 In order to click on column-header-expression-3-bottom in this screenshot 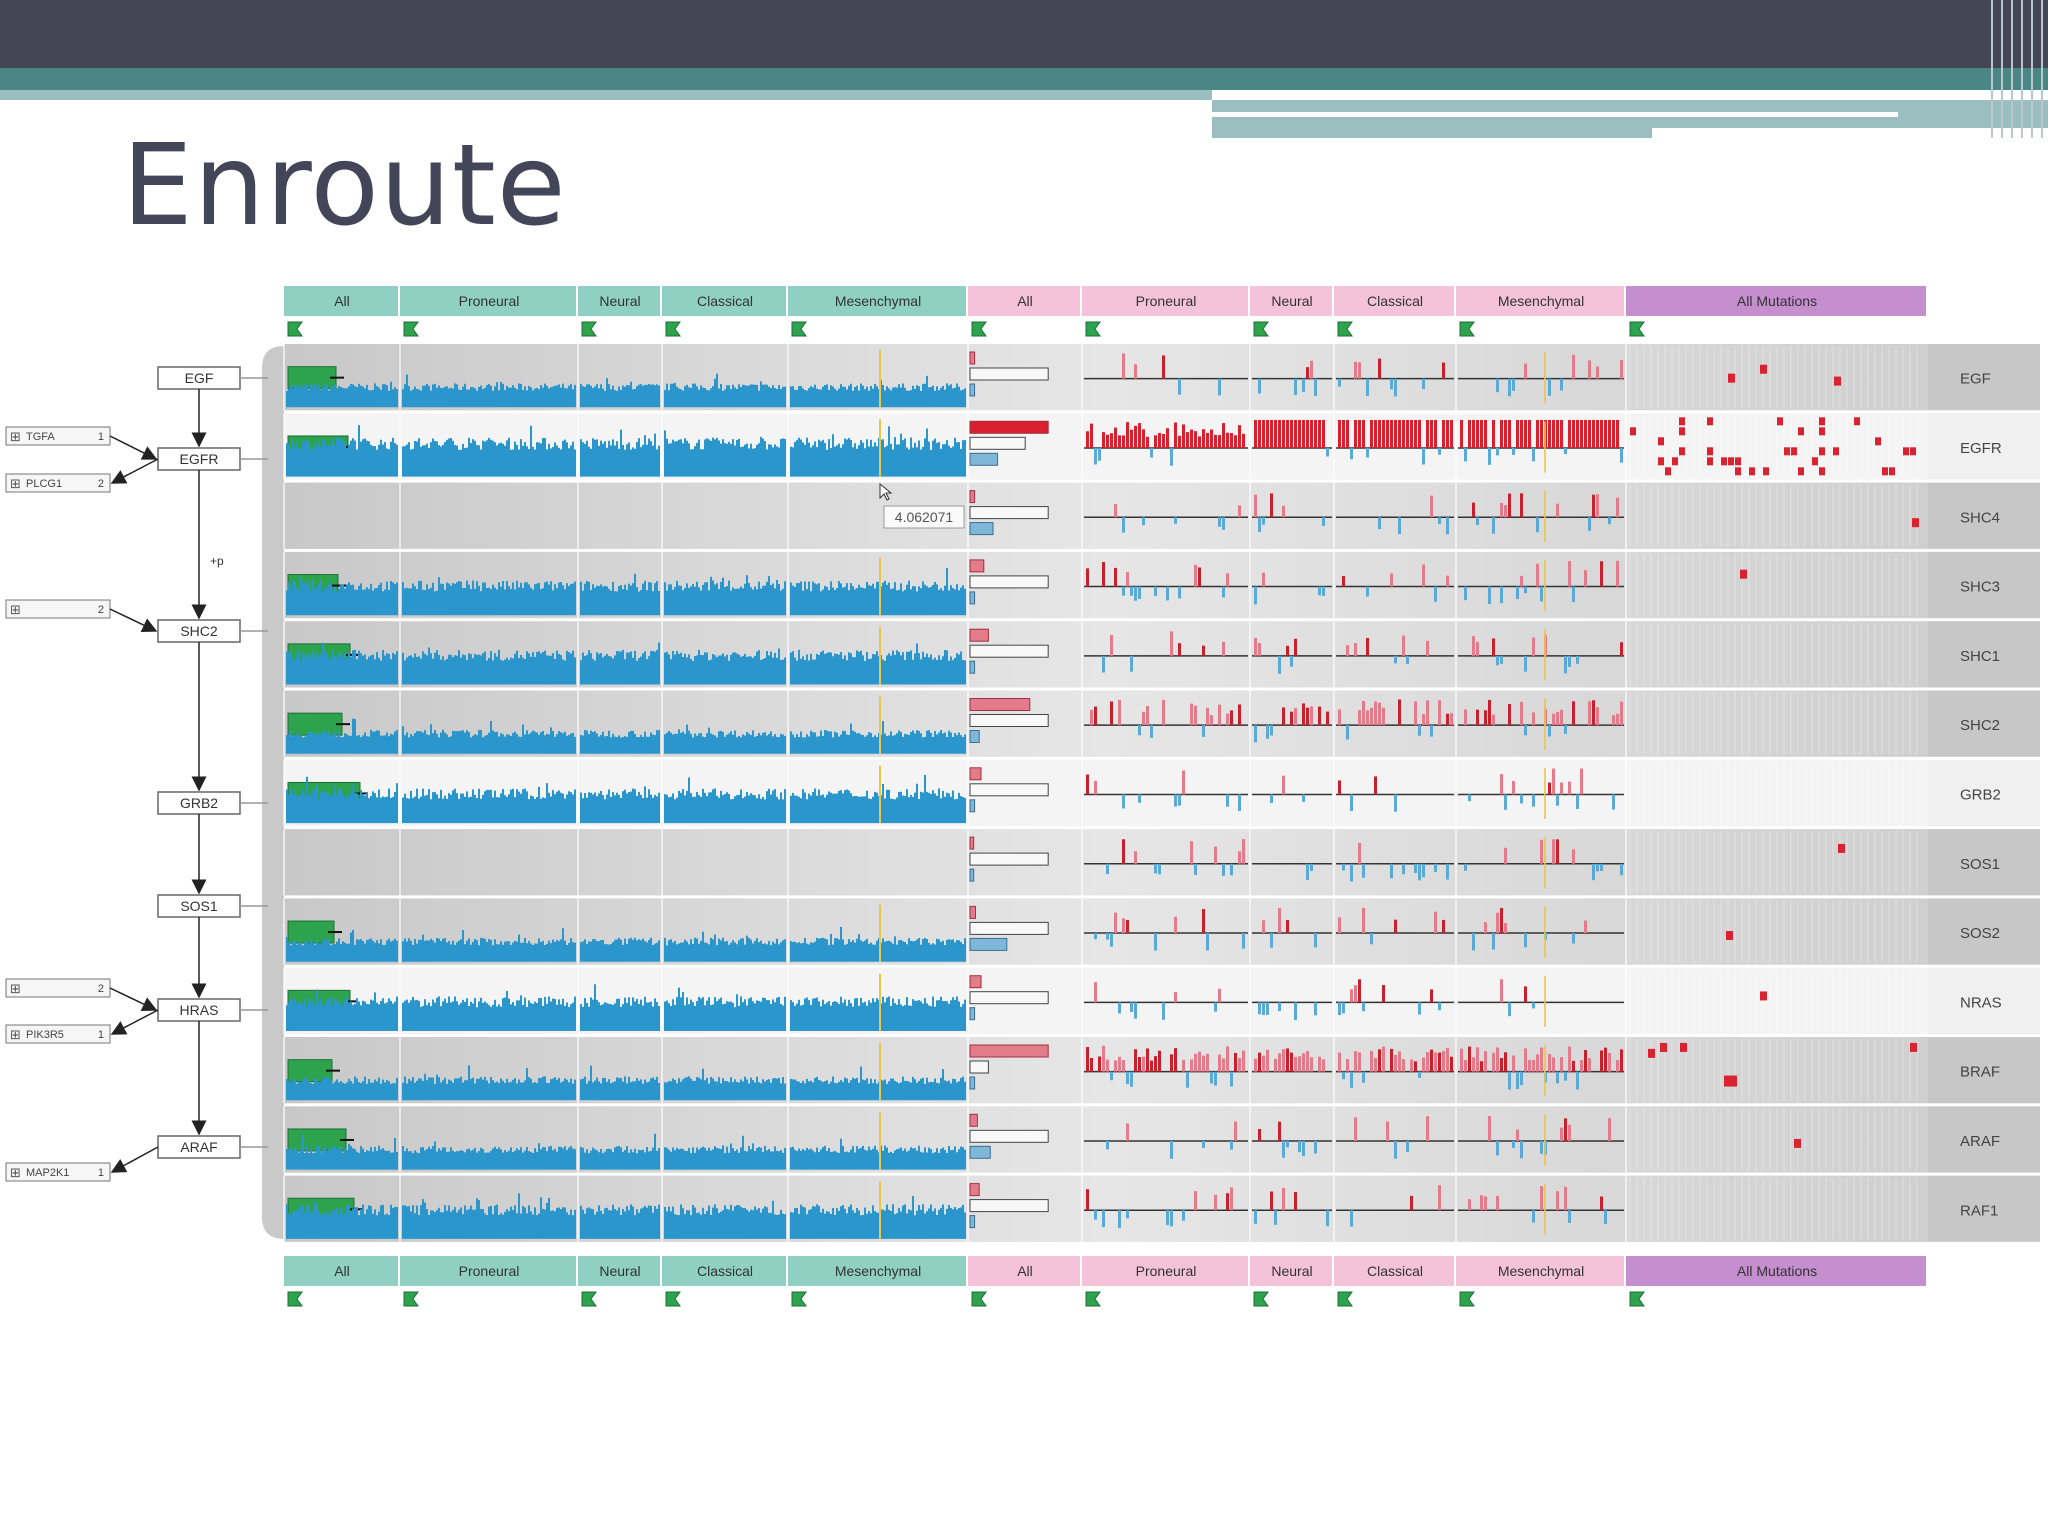, I will do `click(724, 1271)`.